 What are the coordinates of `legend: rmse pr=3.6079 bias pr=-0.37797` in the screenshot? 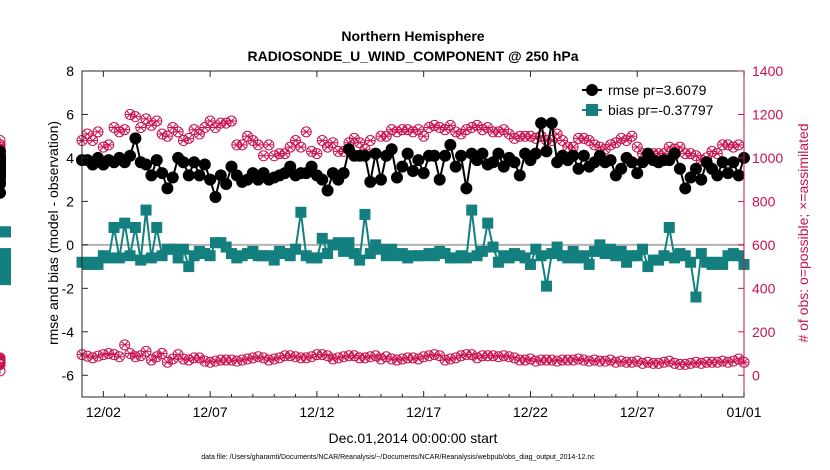 It's located at (656, 100).